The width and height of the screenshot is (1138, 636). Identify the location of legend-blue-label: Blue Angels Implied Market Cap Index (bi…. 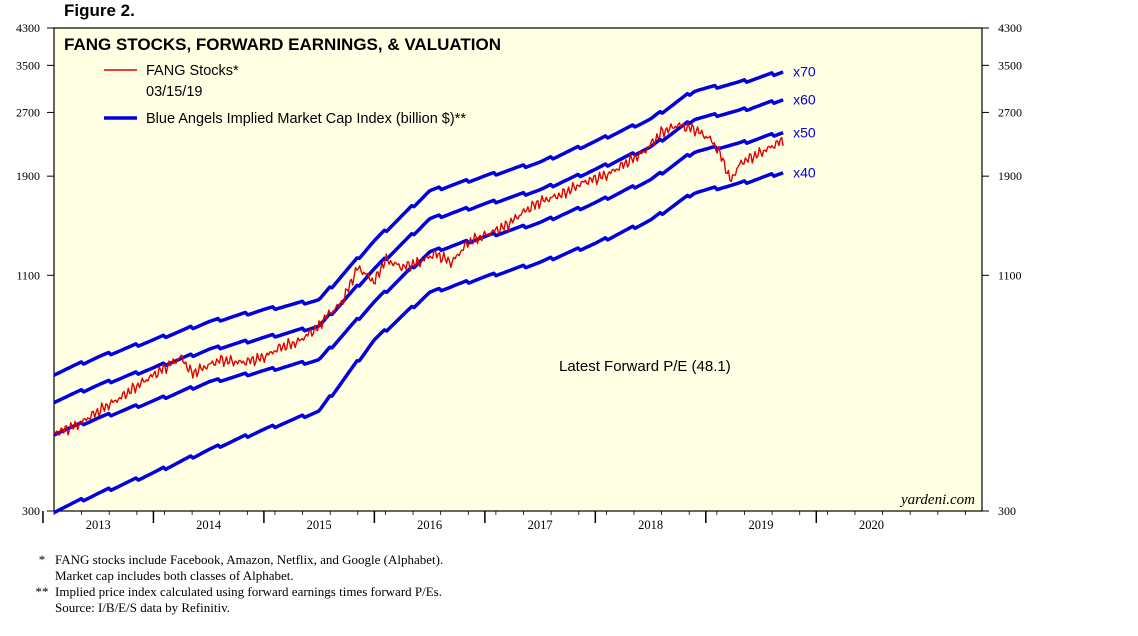
(306, 119).